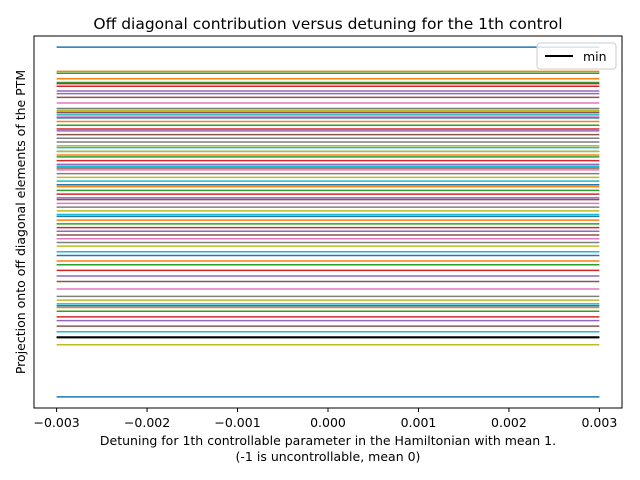 The height and width of the screenshot is (480, 640). What do you see at coordinates (599, 422) in the screenshot?
I see `x-tick-label: 0.003` at bounding box center [599, 422].